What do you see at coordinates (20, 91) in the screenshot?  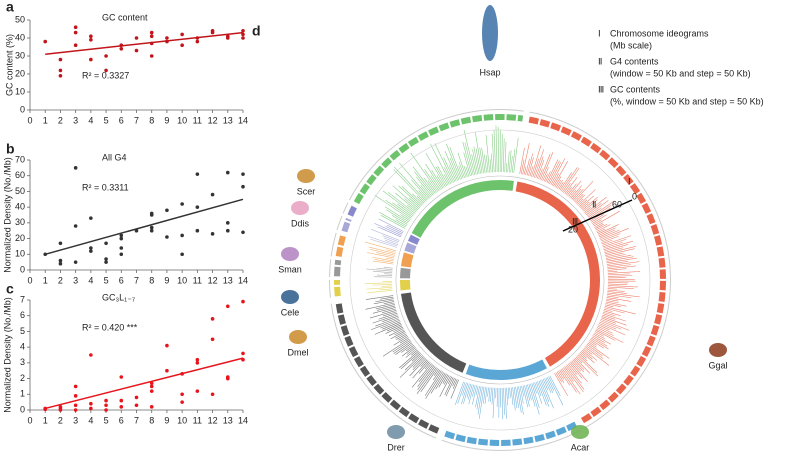 I see `y-tick-label: 10` at bounding box center [20, 91].